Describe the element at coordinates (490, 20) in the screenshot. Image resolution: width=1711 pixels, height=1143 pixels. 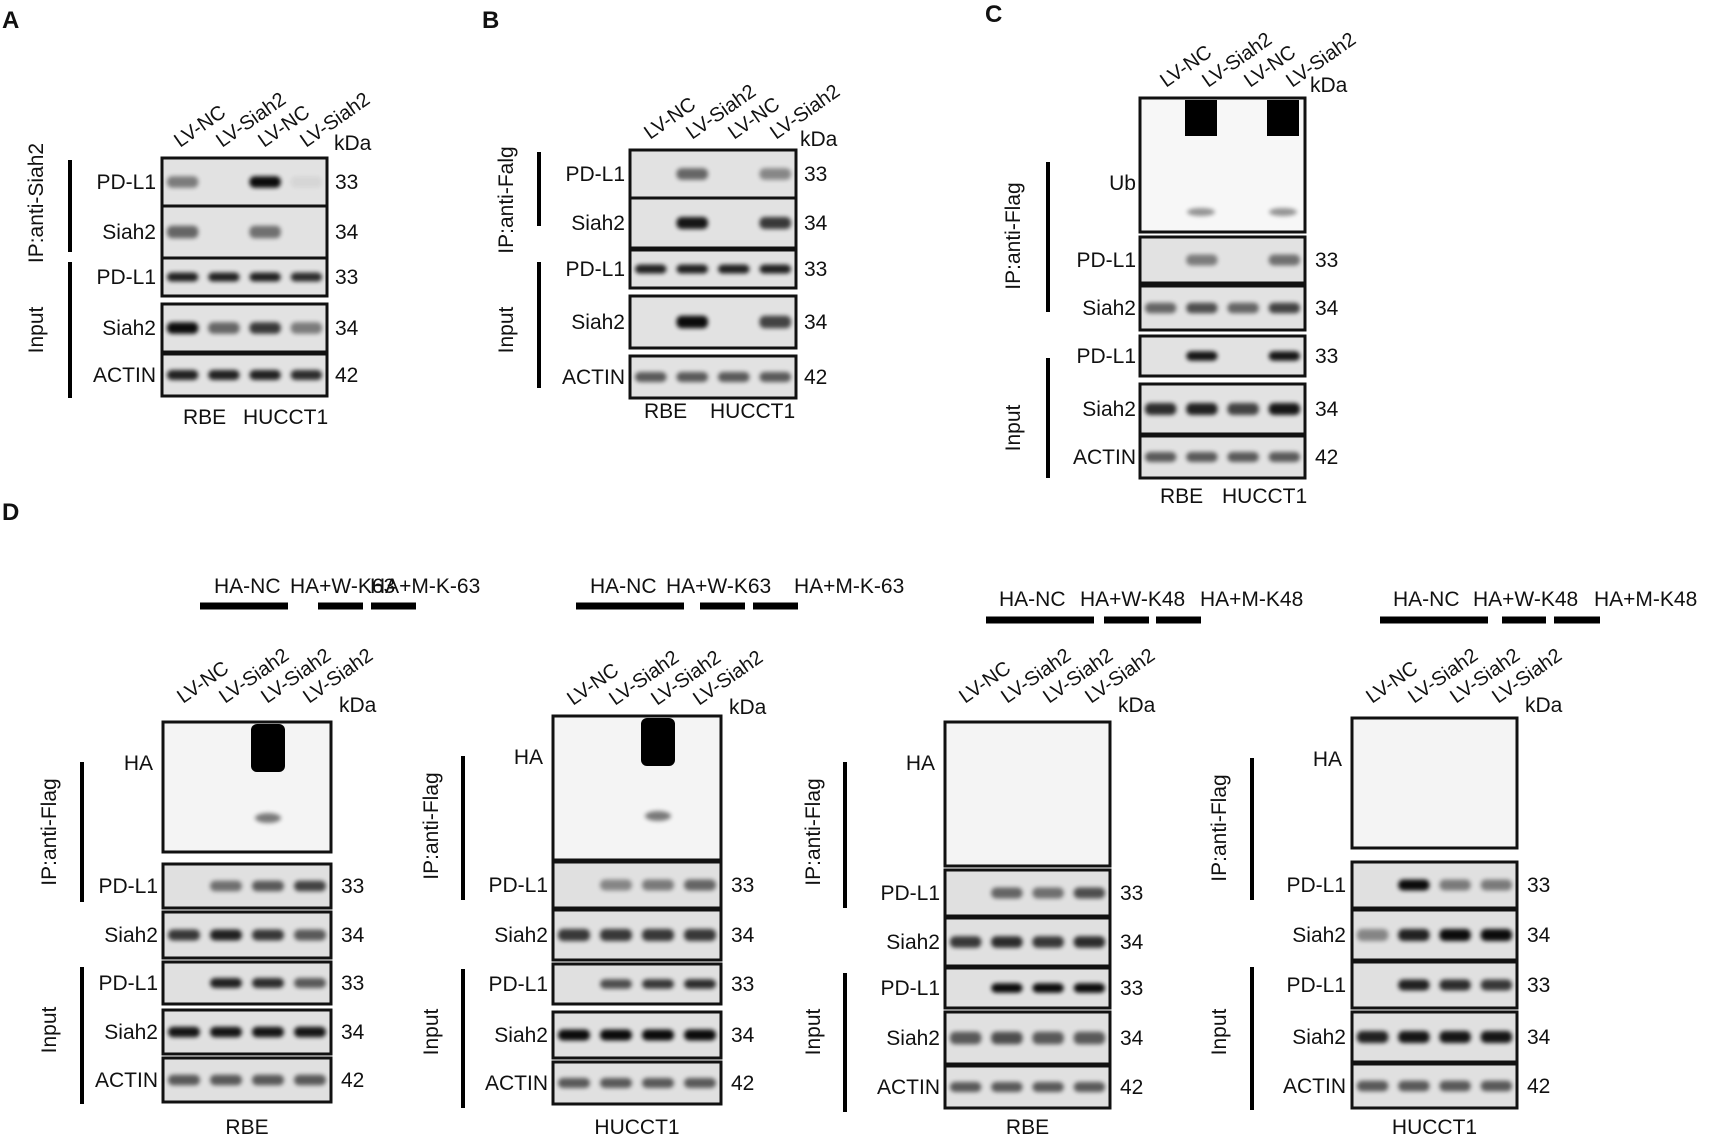
I see `panel-letter: B` at that location.